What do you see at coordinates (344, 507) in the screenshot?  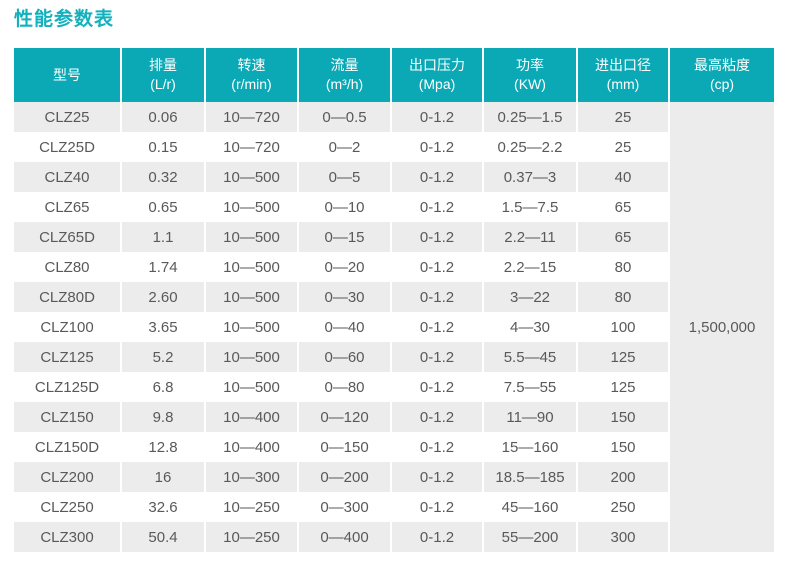 I see `flow-cell: 0—300` at bounding box center [344, 507].